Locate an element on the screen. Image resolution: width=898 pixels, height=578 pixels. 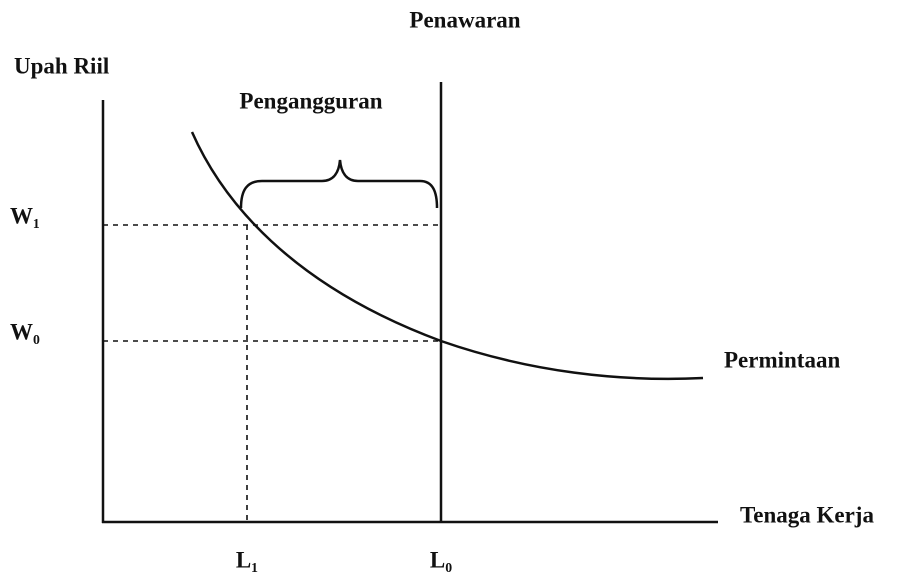
w1-label: W₁ is located at coordinates (25, 215).